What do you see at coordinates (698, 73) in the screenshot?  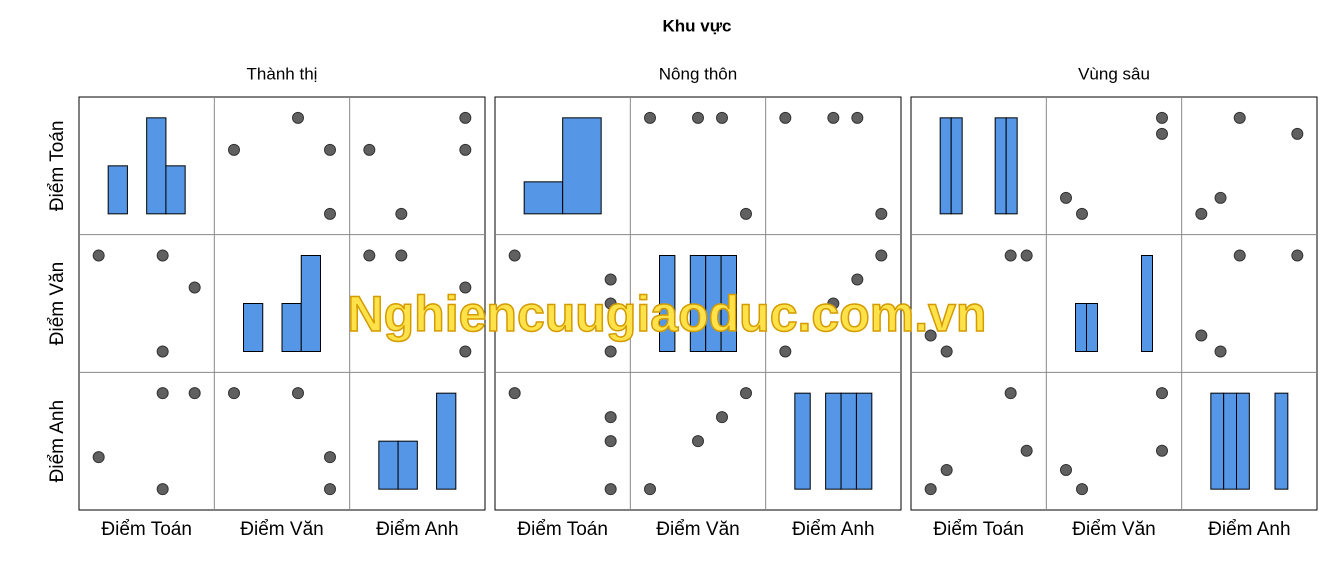 I see `panel-title: Nông thôn` at bounding box center [698, 73].